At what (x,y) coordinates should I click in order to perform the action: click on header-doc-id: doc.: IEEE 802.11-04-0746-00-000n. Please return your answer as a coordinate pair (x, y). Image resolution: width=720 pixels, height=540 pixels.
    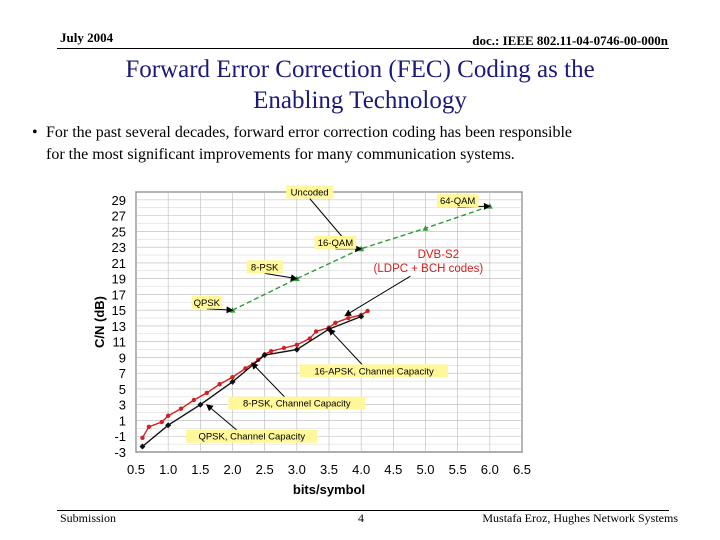
    Looking at the image, I should click on (570, 40).